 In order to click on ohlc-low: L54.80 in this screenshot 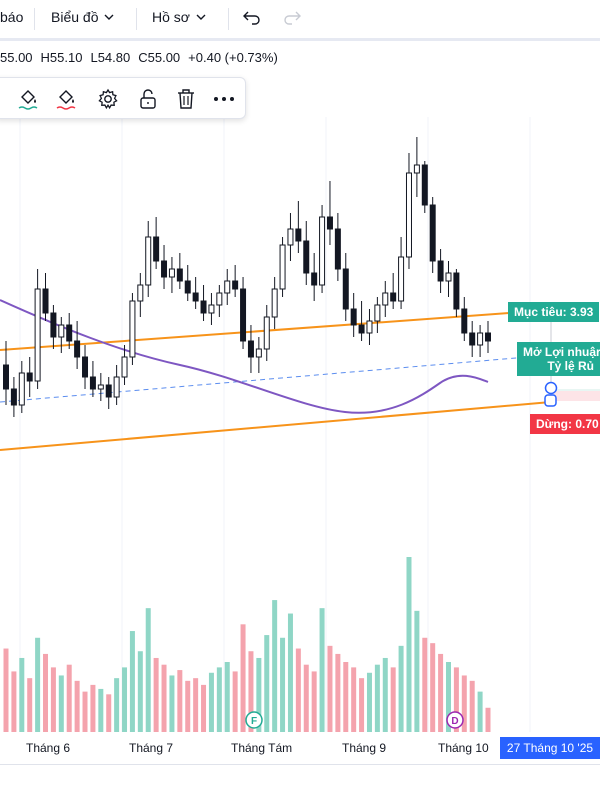, I will do `click(110, 57)`.